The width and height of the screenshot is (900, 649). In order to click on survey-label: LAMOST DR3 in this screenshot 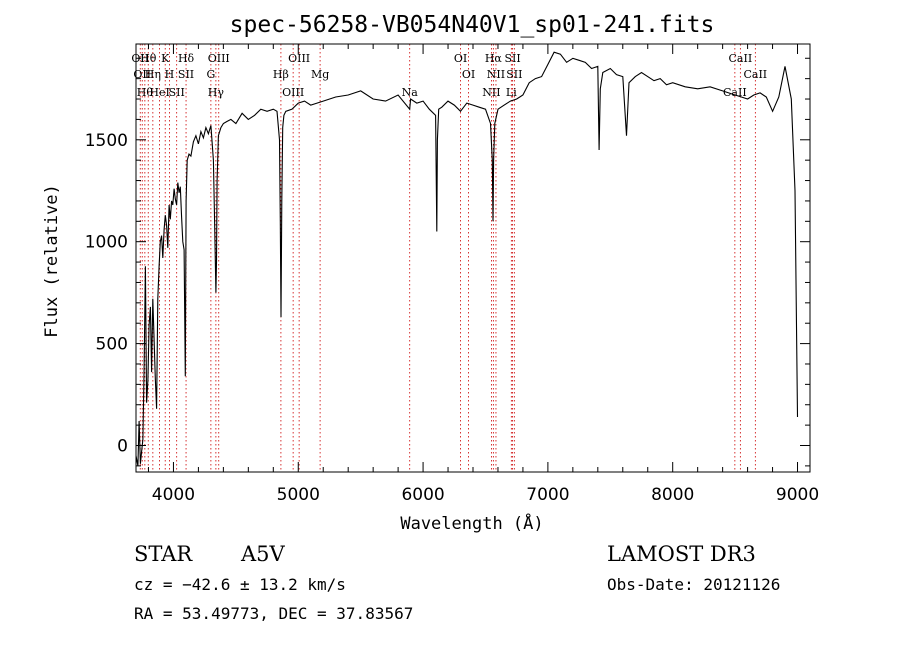, I will do `click(681, 554)`.